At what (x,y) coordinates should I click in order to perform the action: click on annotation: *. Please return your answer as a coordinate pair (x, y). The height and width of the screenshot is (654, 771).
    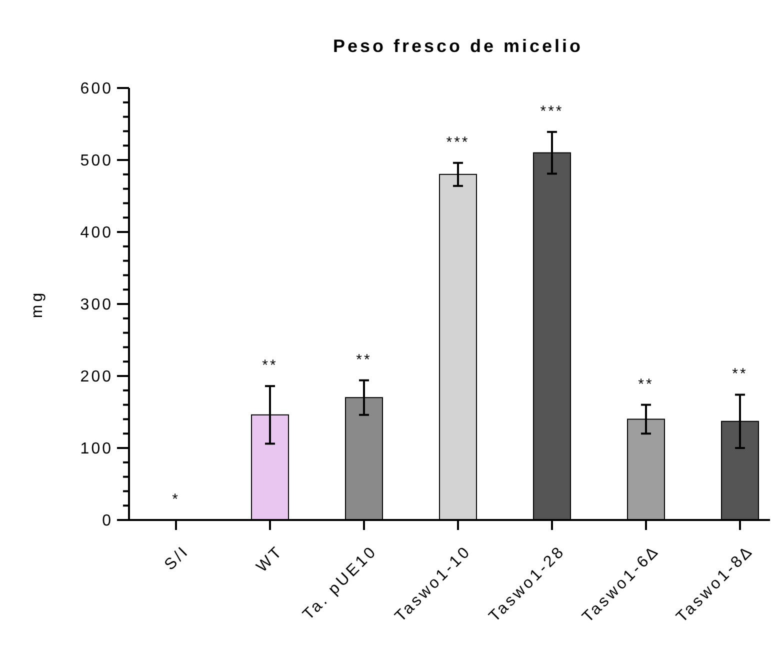
    Looking at the image, I should click on (176, 499).